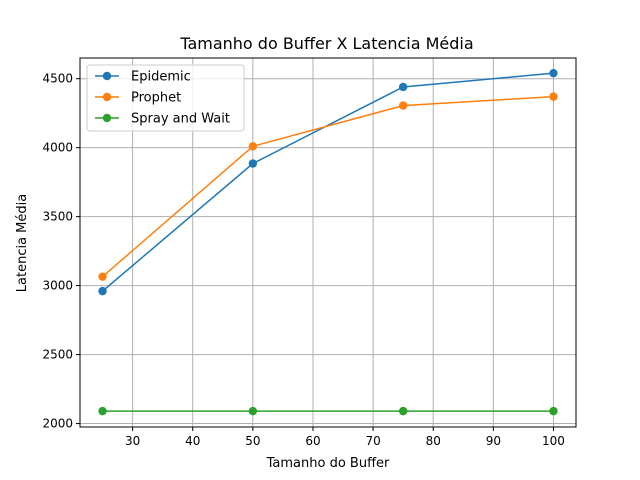  I want to click on y-tick-label: 2500, so click(57, 355).